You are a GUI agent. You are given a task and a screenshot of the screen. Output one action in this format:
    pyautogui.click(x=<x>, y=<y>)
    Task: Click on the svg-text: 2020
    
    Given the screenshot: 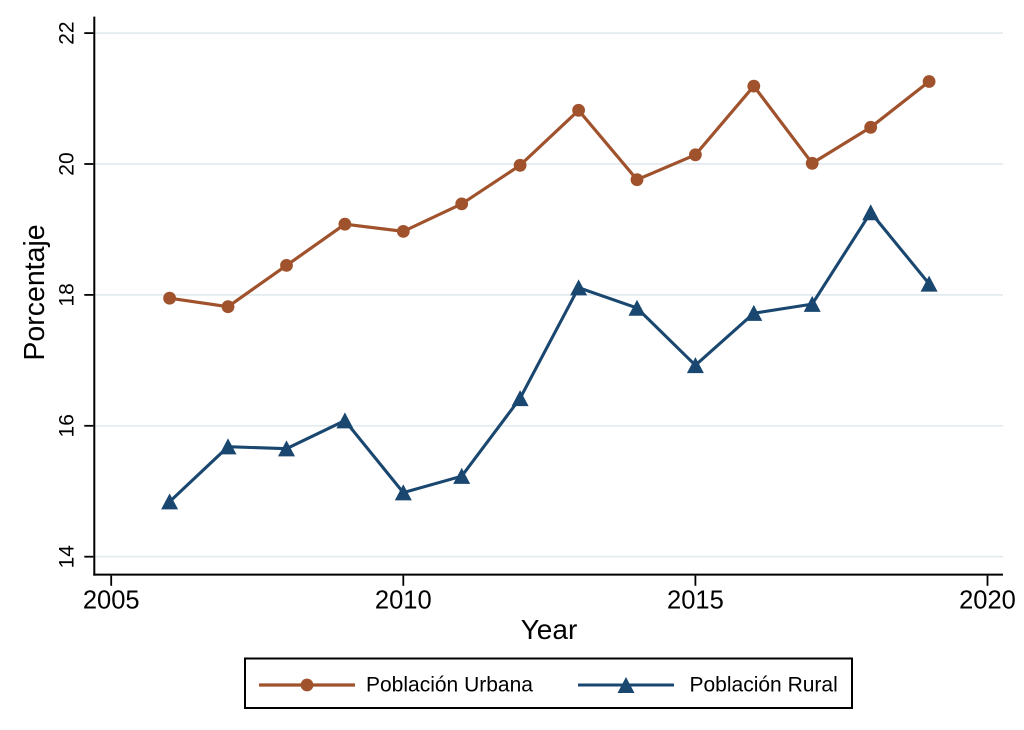 What is the action you would take?
    pyautogui.click(x=987, y=600)
    